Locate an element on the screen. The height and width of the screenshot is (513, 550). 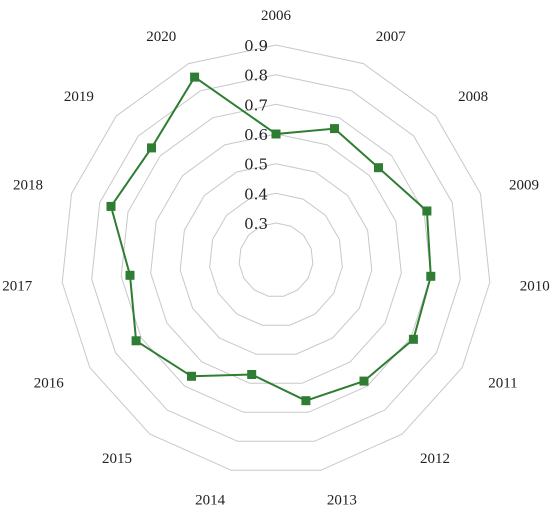
grid-ring-0.3 is located at coordinates (276, 259).